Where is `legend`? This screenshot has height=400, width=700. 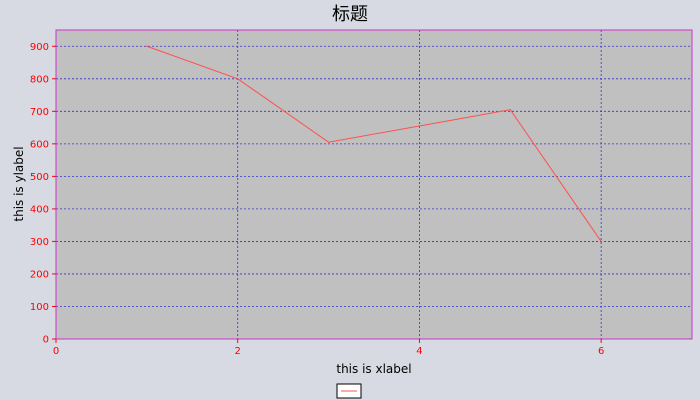
legend is located at coordinates (349, 391).